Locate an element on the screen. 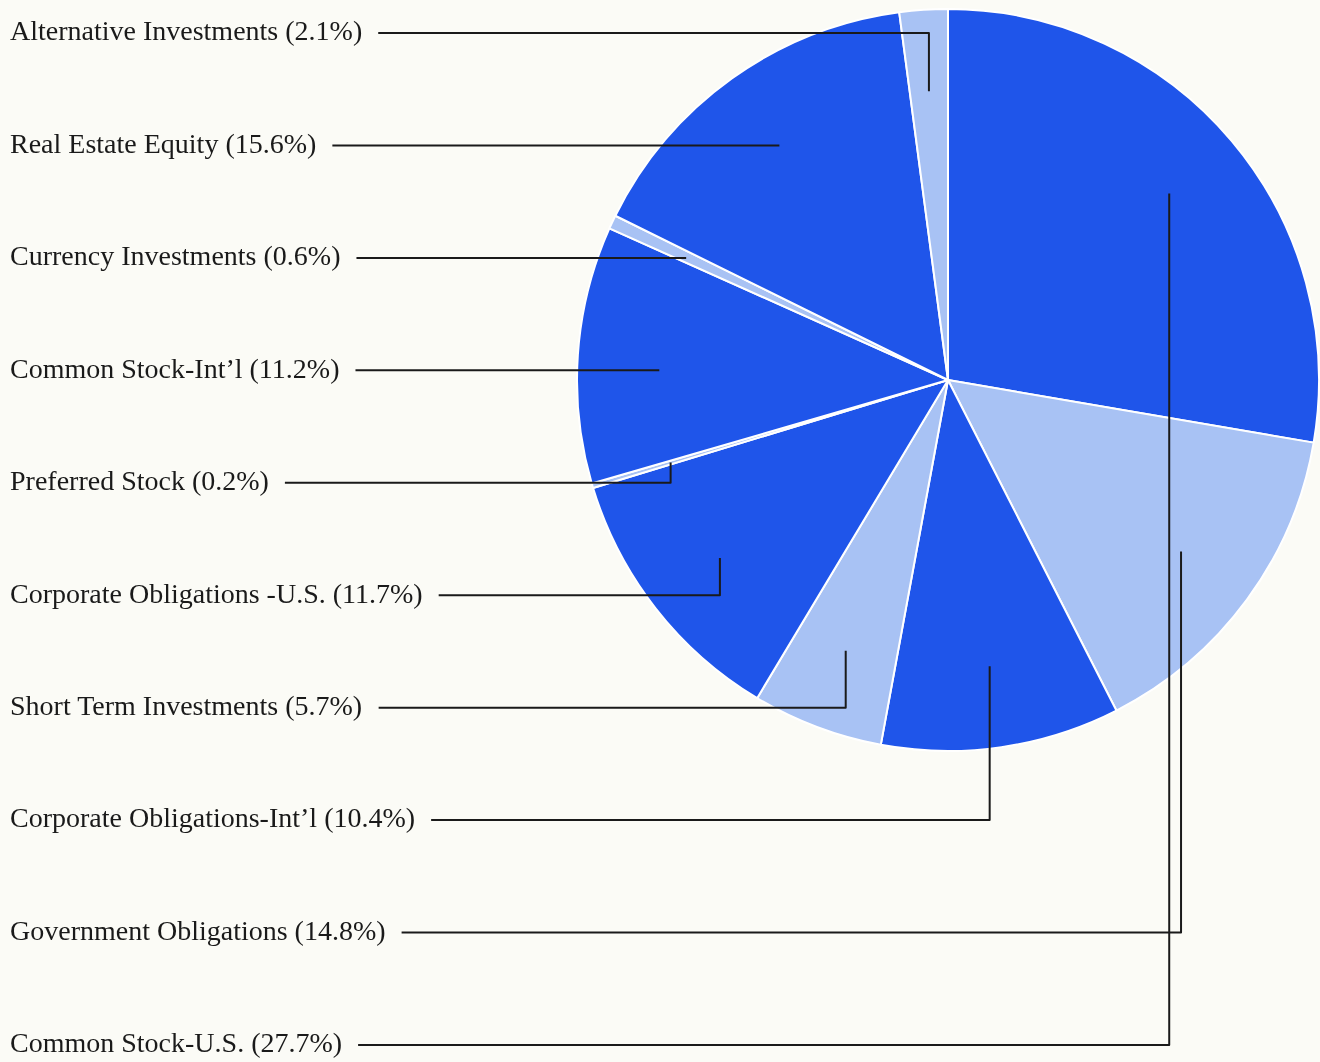 The image size is (1320, 1062). slice-label: Government Obligations (14.8%) is located at coordinates (198, 930).